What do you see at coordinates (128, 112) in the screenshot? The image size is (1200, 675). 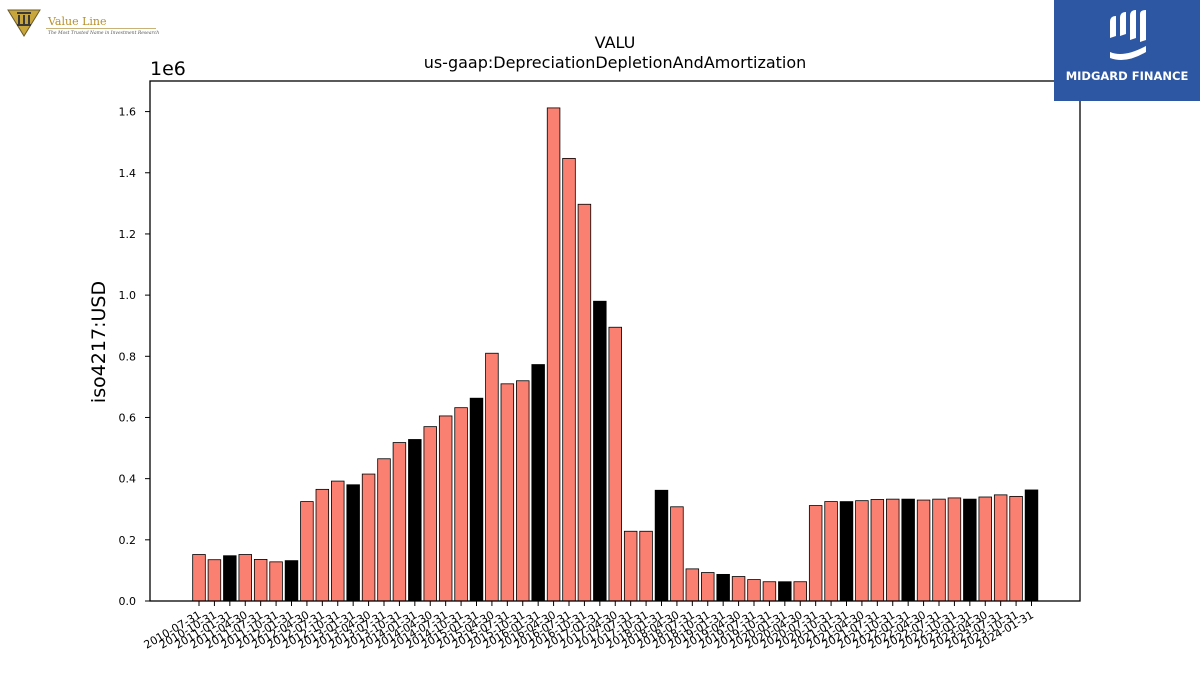 I see `y-tick-label: 1.6` at bounding box center [128, 112].